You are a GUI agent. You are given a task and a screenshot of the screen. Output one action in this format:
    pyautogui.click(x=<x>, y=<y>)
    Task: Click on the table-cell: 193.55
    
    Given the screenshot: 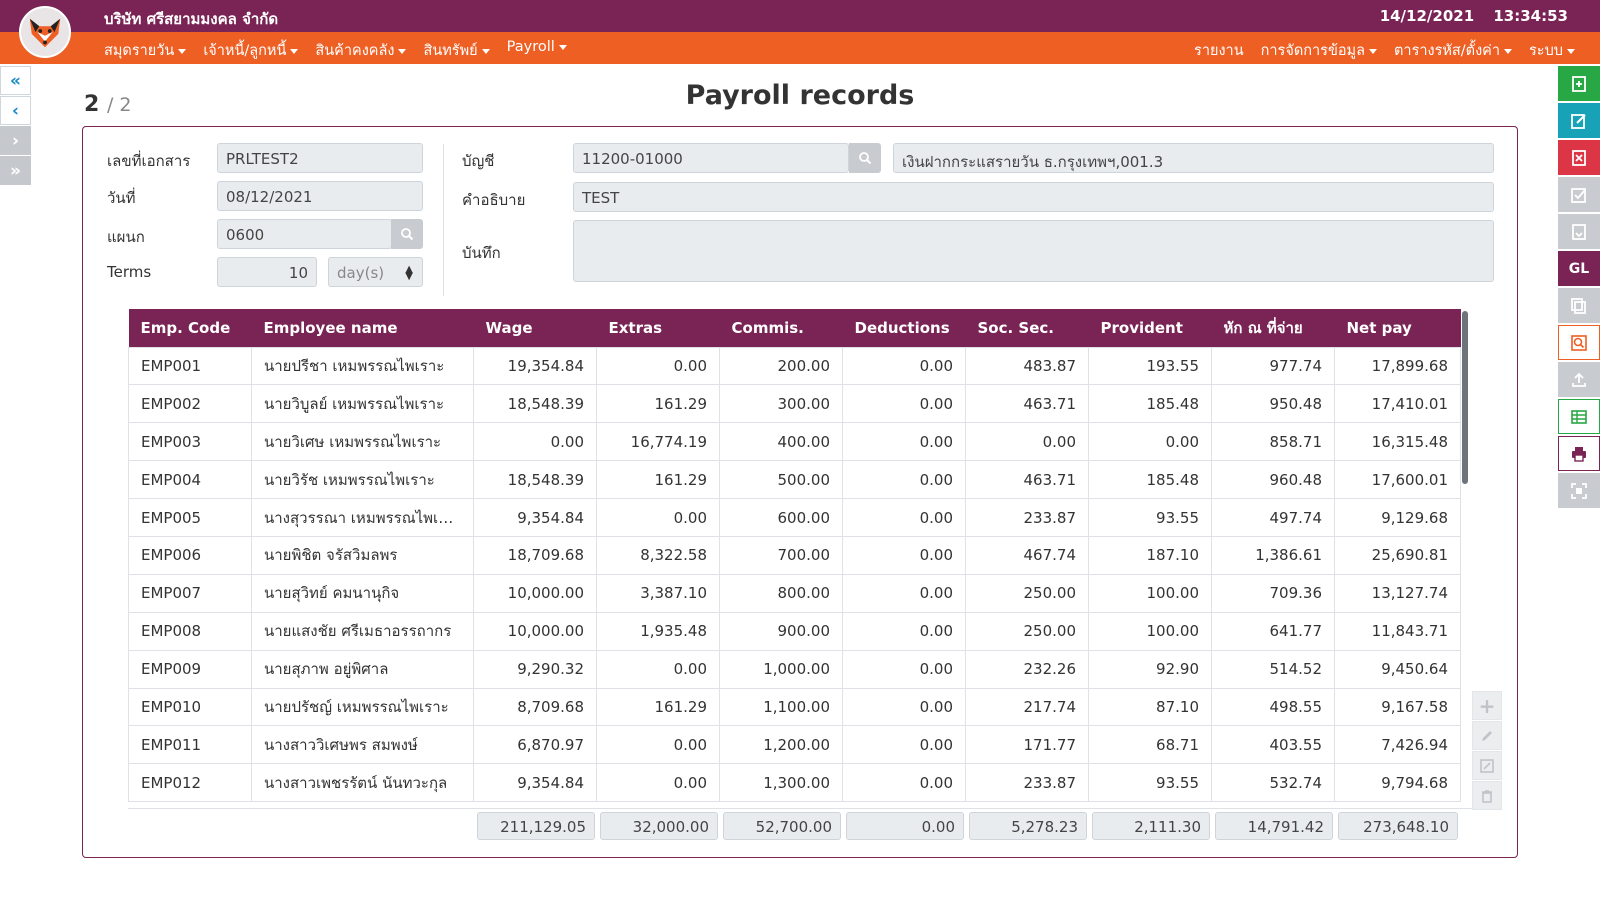 What is the action you would take?
    pyautogui.click(x=1150, y=366)
    